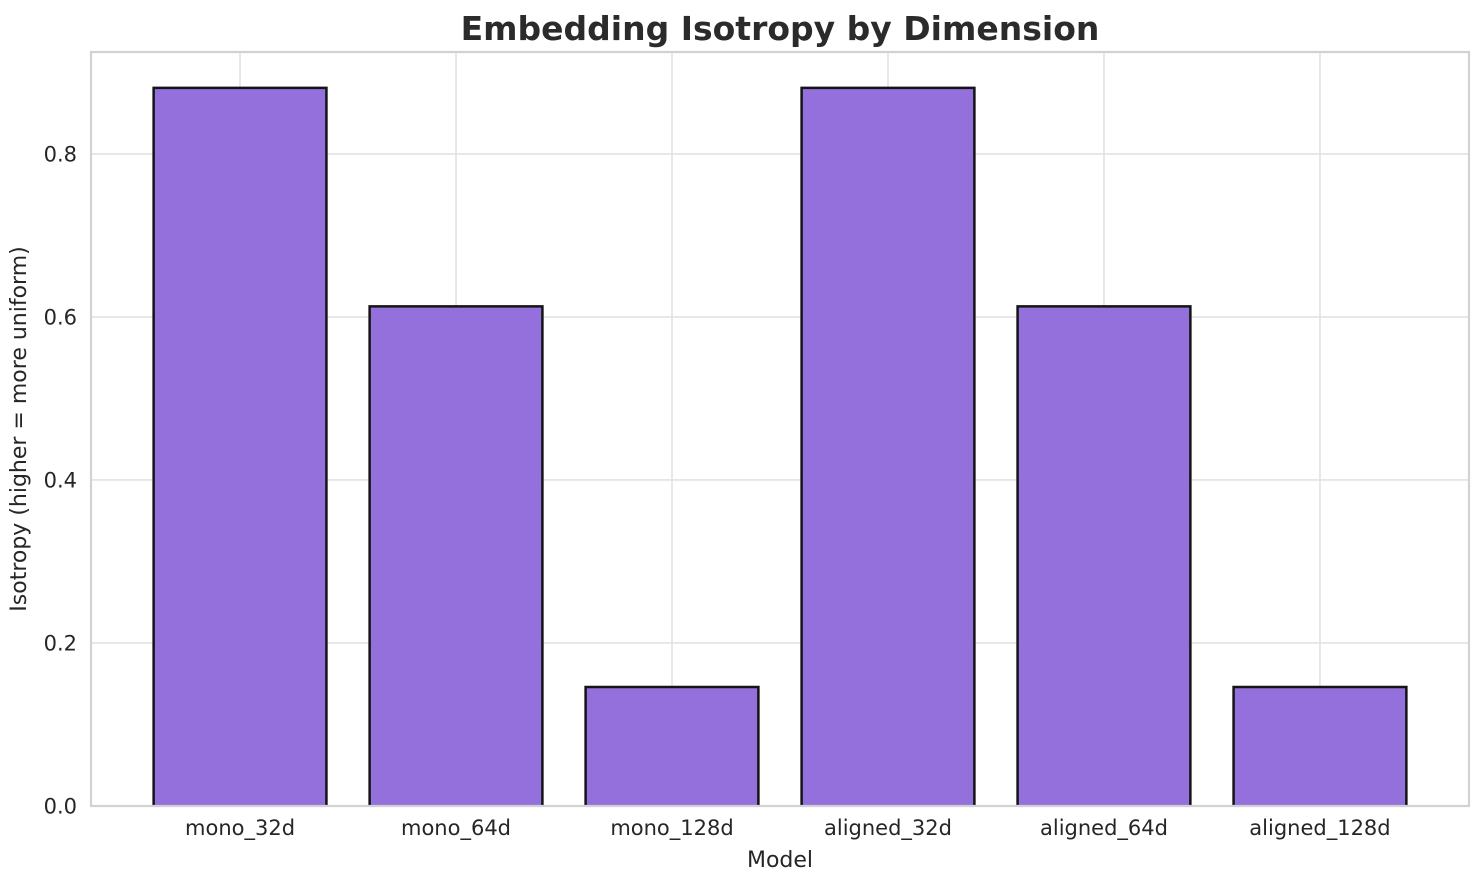 Image resolution: width=1484 pixels, height=885 pixels. I want to click on bar-aligned_32d, so click(888, 446).